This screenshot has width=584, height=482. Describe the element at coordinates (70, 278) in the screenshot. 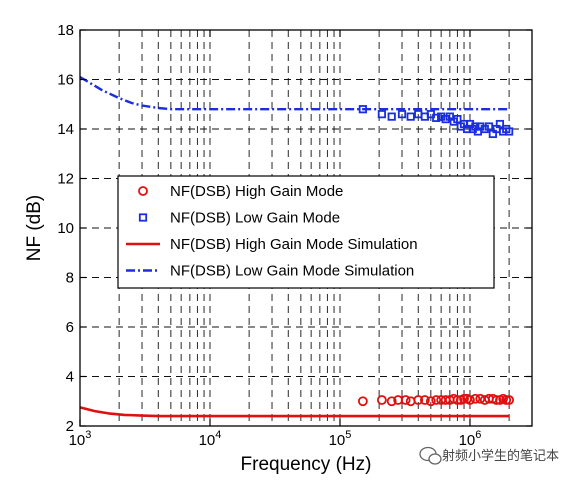

I see `y-tick-label: 8` at that location.